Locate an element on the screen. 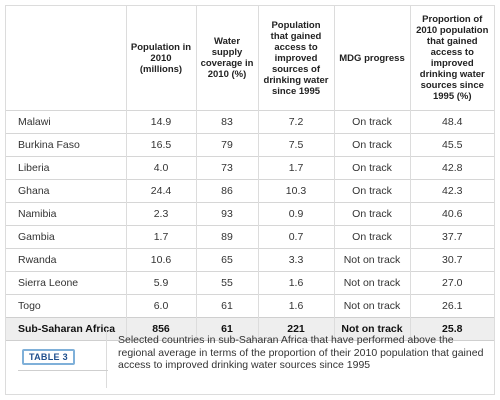 Image resolution: width=500 pixels, height=400 pixels. table-row: Sierra Leone 5.9 55 1.6 Not on track 27.0 is located at coordinates (250, 283).